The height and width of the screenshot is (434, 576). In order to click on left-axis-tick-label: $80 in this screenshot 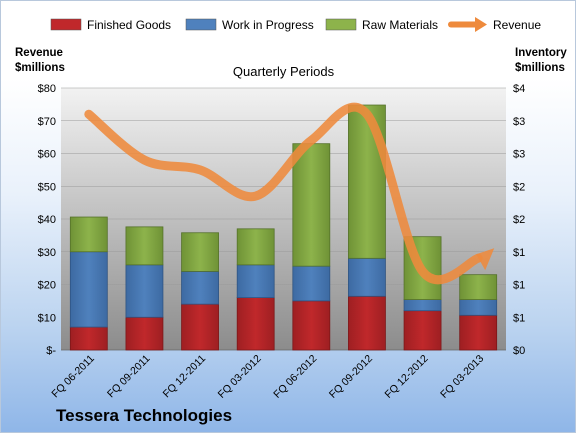, I will do `click(47, 89)`.